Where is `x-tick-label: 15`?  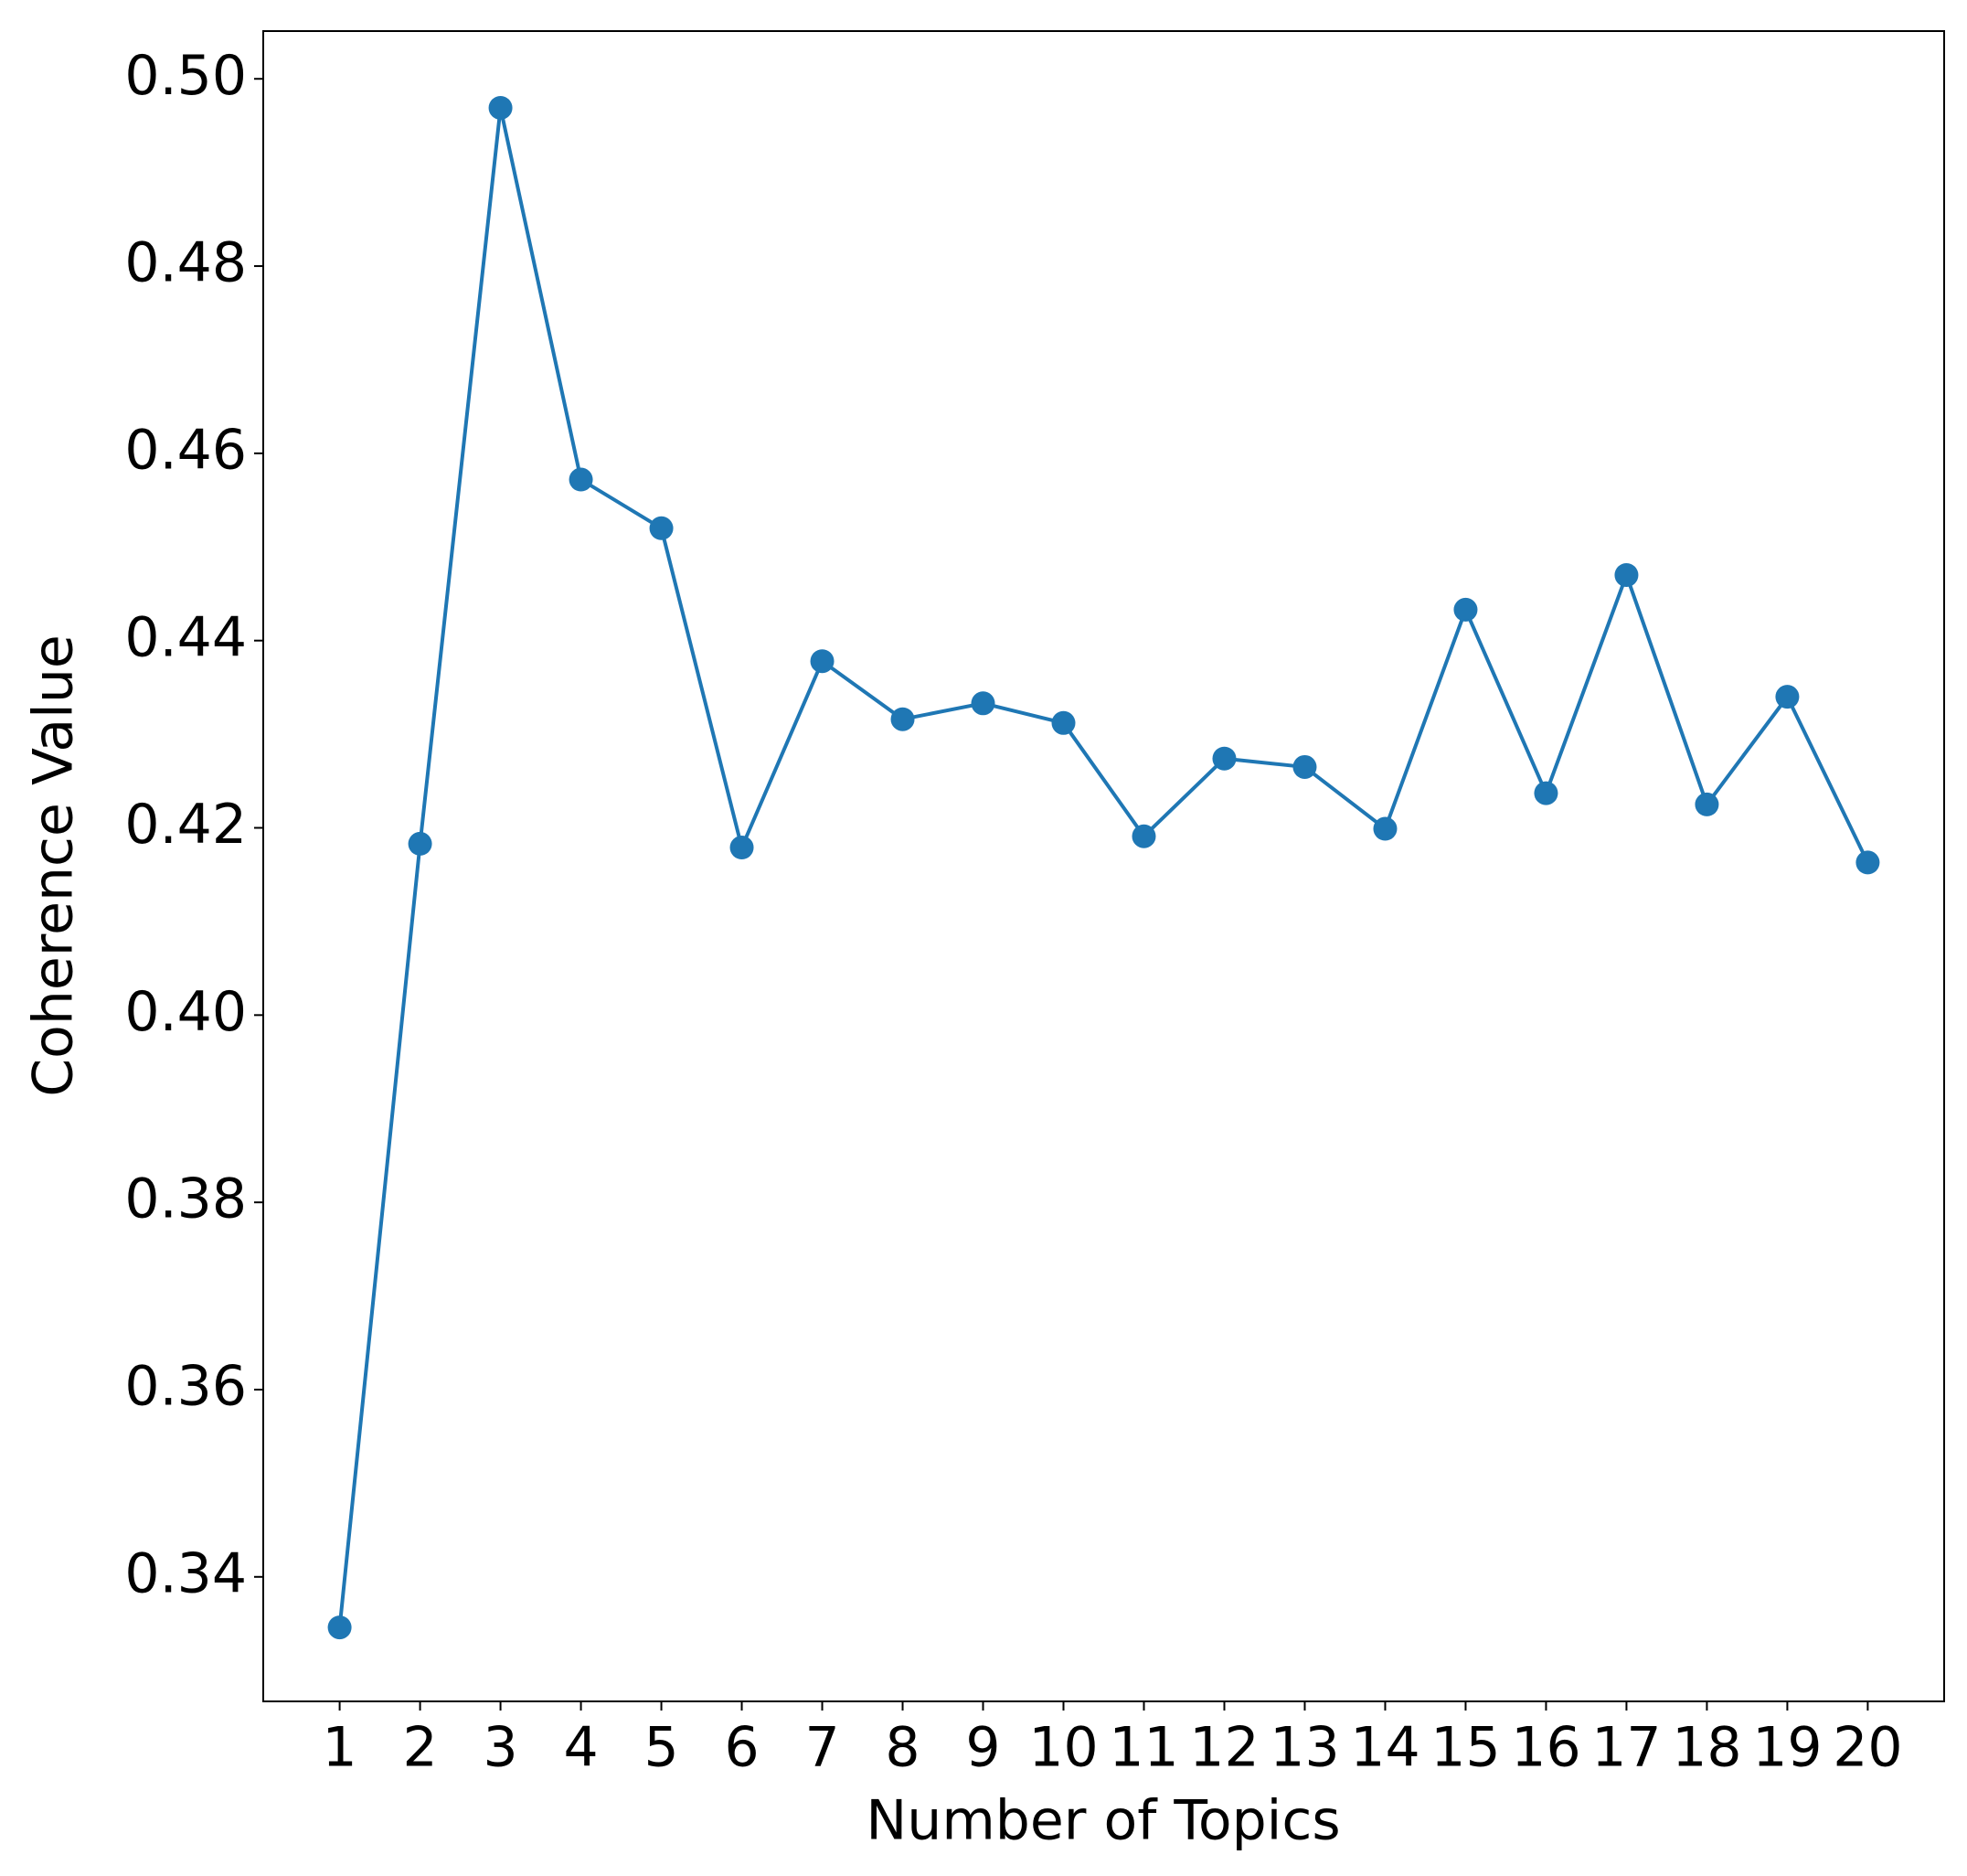 x-tick-label: 15 is located at coordinates (1465, 1748).